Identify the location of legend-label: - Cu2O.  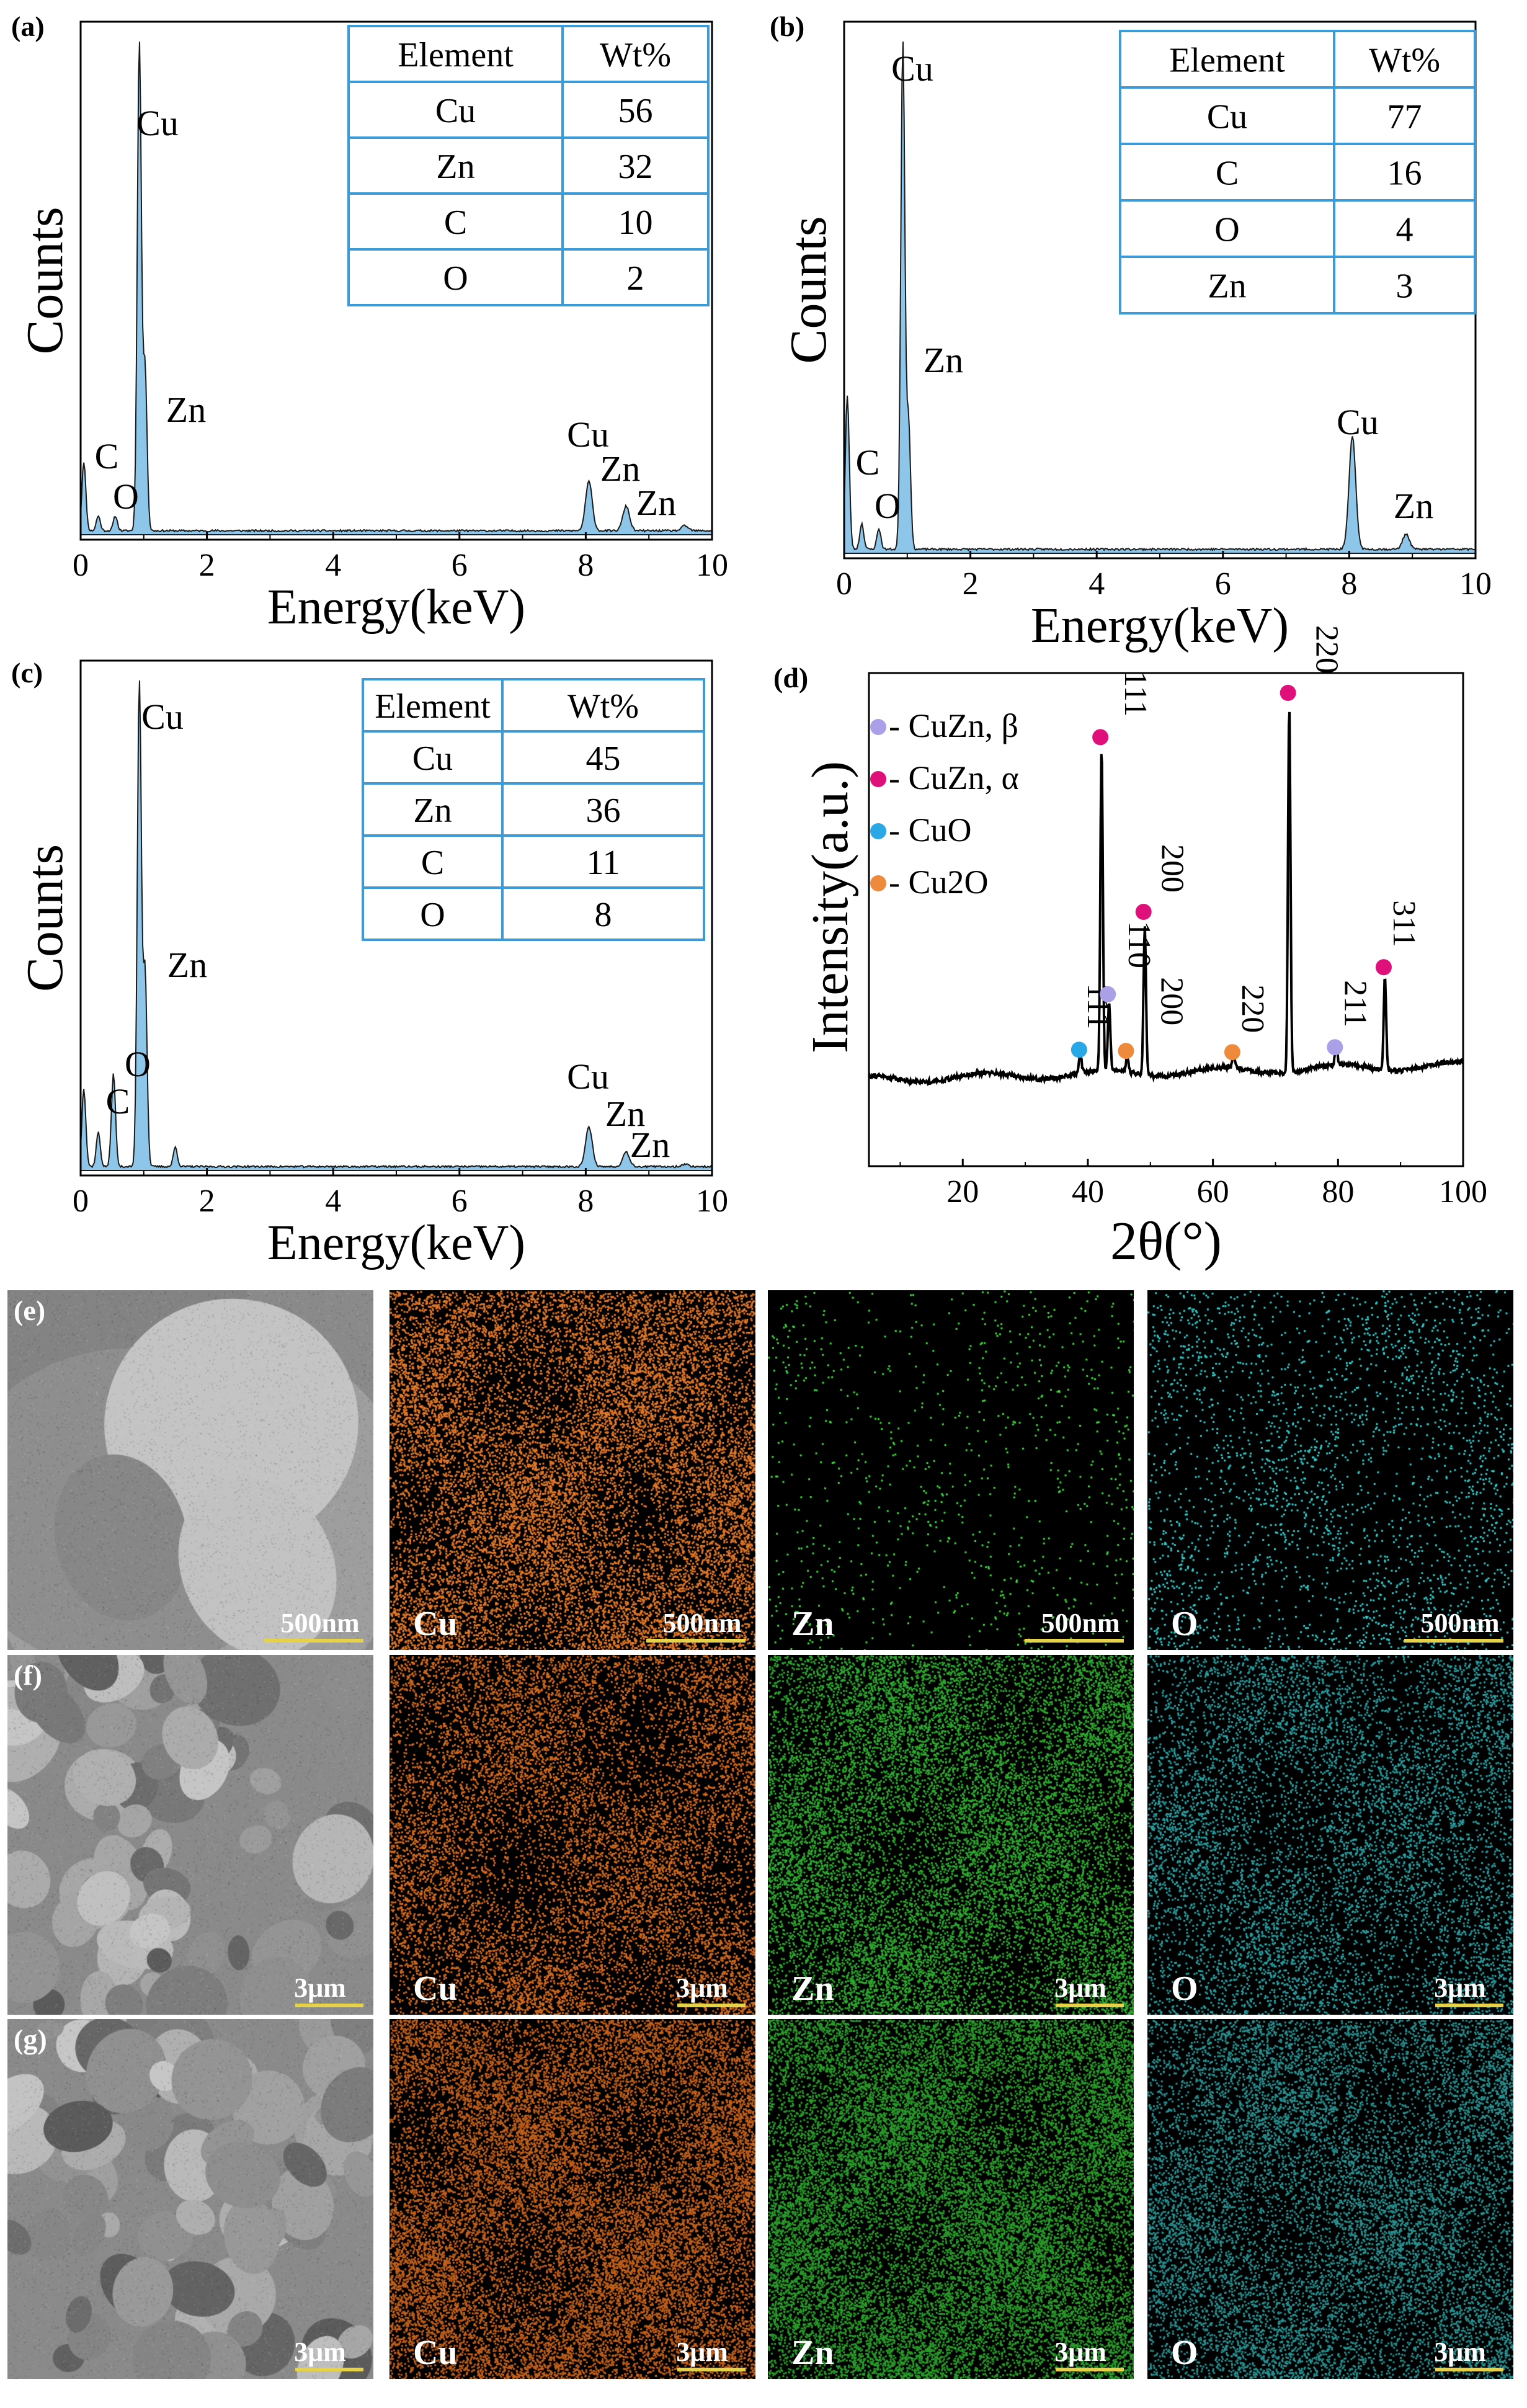
(939, 882).